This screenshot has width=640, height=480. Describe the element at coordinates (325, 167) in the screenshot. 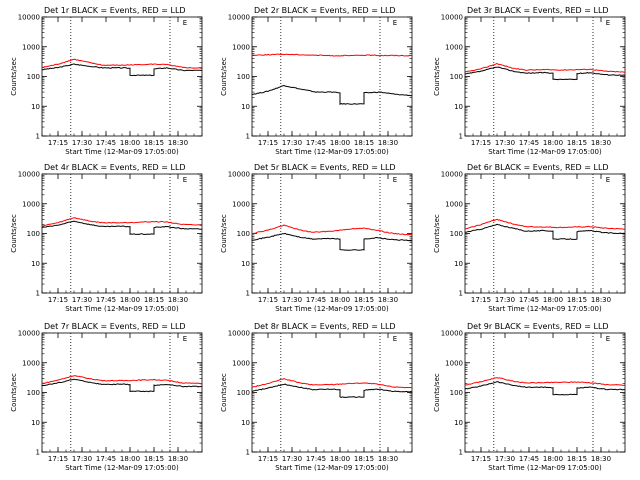

I see `plot-title: Det 5r BLACK = Events, RED = LLD` at that location.